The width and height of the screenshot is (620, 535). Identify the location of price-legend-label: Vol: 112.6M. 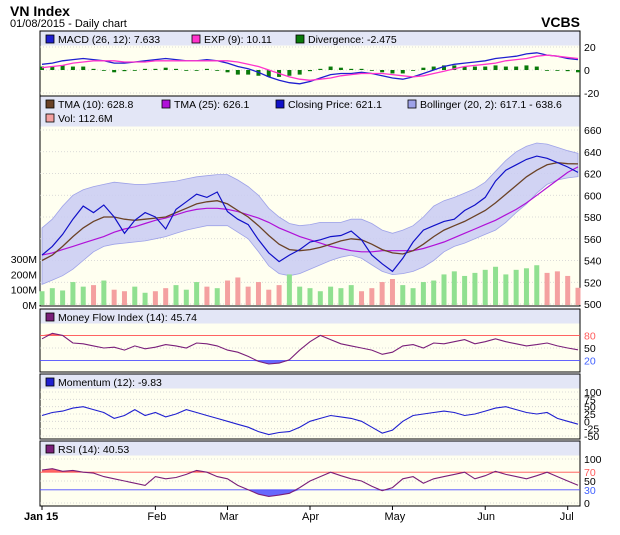
(85, 119).